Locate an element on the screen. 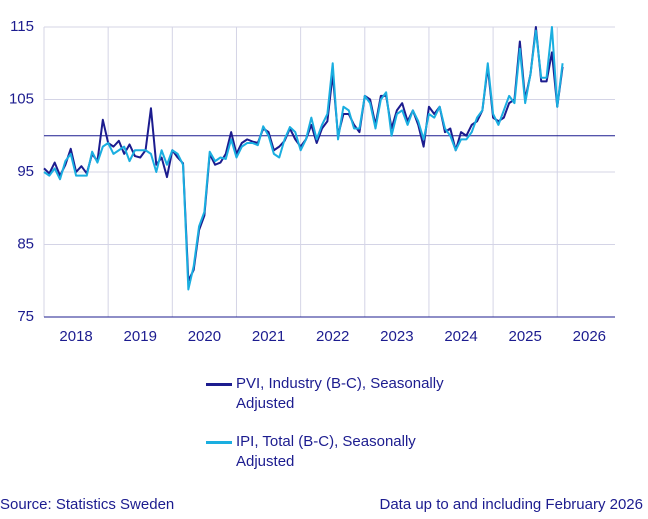  x-tick-label: 2025 is located at coordinates (524, 336).